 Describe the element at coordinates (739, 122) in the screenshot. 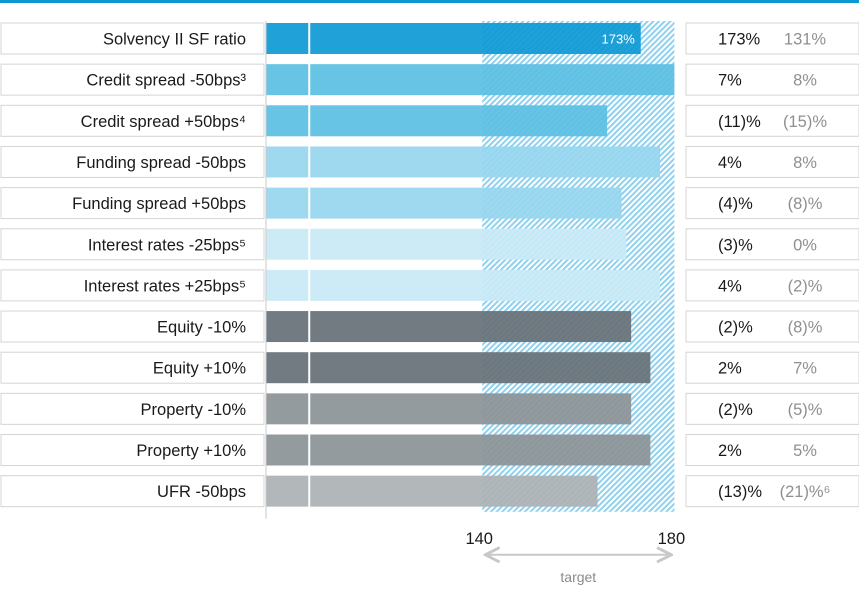

I see `current-value: (11)%` at that location.